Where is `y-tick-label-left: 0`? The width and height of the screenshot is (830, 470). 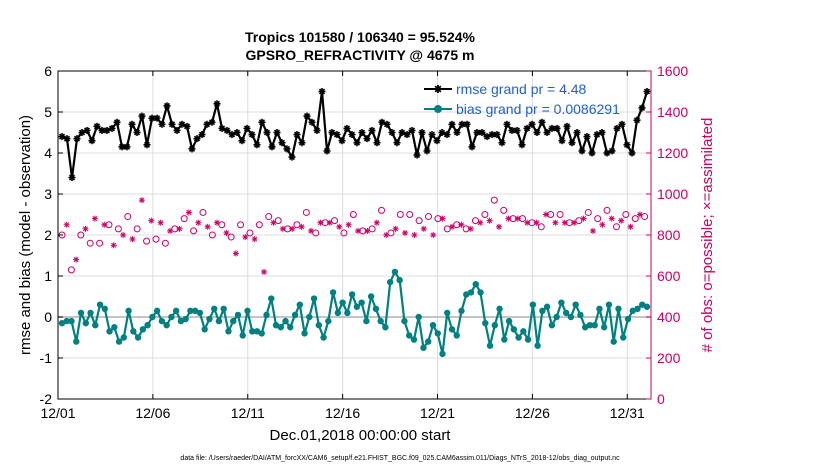
y-tick-label-left: 0 is located at coordinates (48, 317).